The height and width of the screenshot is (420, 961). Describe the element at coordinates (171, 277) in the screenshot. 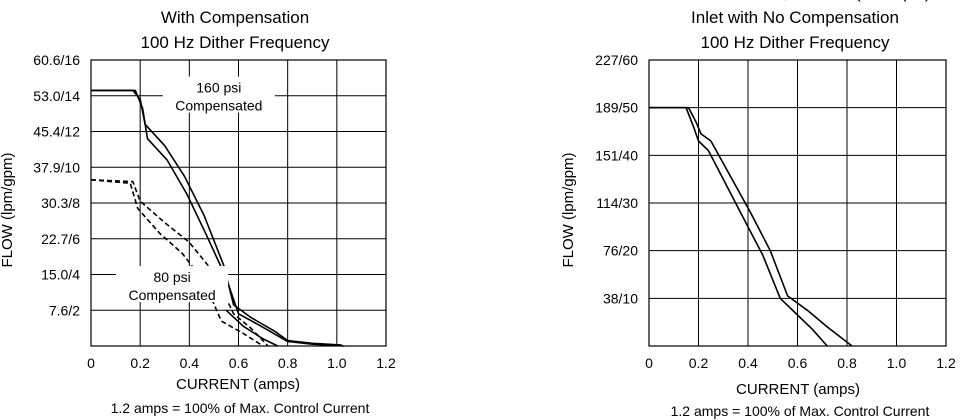

I see `annotation-label: 80 psi` at that location.